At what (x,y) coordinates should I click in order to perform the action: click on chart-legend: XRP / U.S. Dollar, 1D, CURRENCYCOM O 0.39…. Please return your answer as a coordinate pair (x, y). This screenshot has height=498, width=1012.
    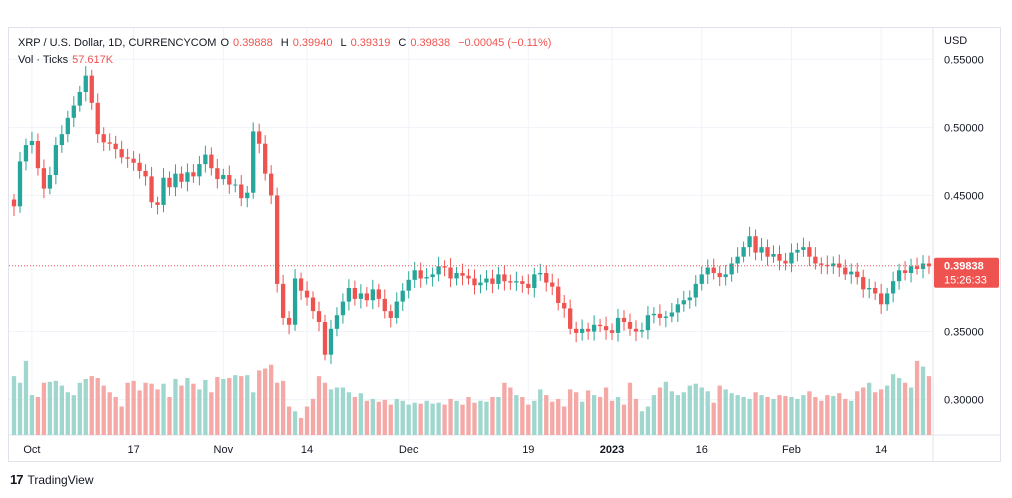
    Looking at the image, I should click on (286, 52).